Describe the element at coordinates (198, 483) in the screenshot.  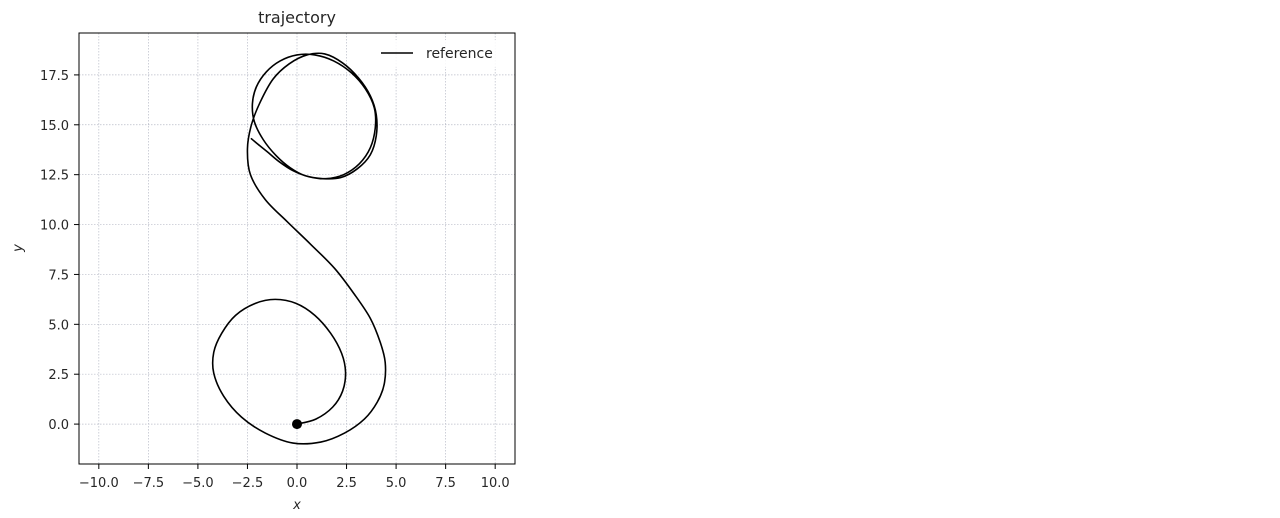
I see `x-tick-label: −5.0` at that location.